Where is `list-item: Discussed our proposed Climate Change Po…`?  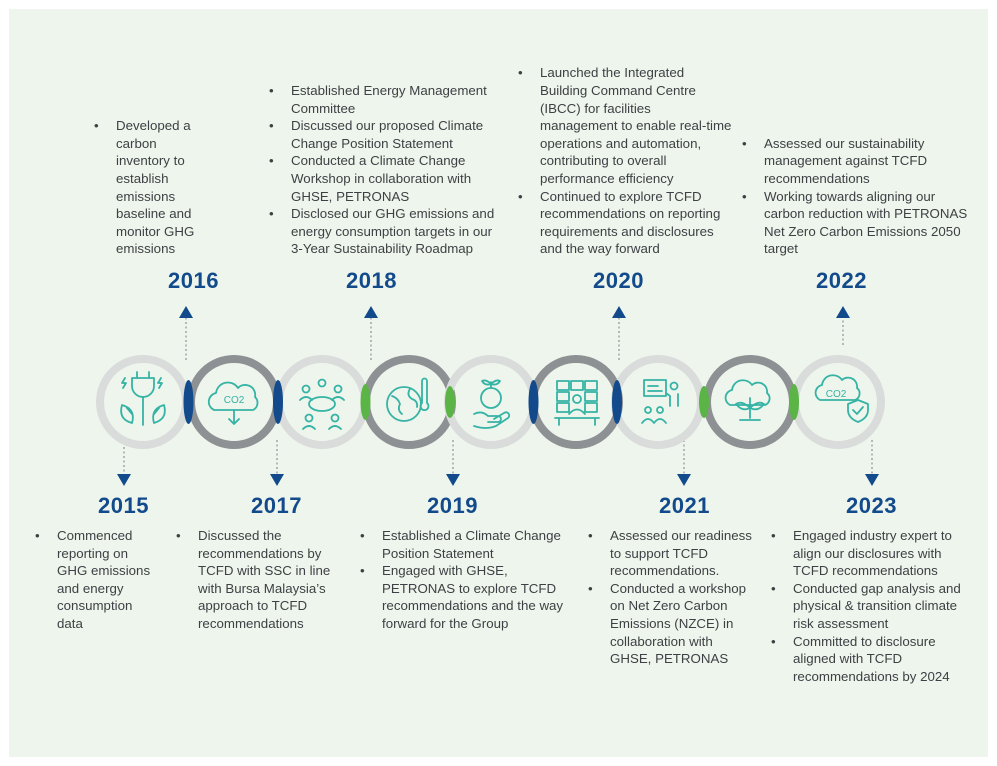 list-item: Discussed our proposed Climate Change Po… is located at coordinates (385, 134).